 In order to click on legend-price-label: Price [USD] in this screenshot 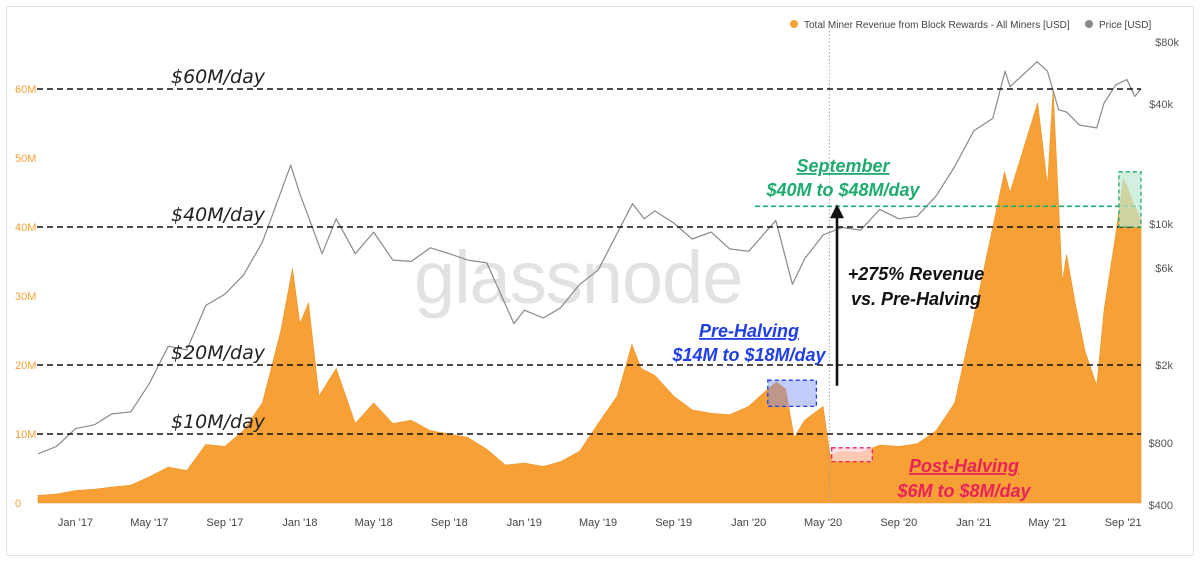, I will do `click(1125, 25)`.